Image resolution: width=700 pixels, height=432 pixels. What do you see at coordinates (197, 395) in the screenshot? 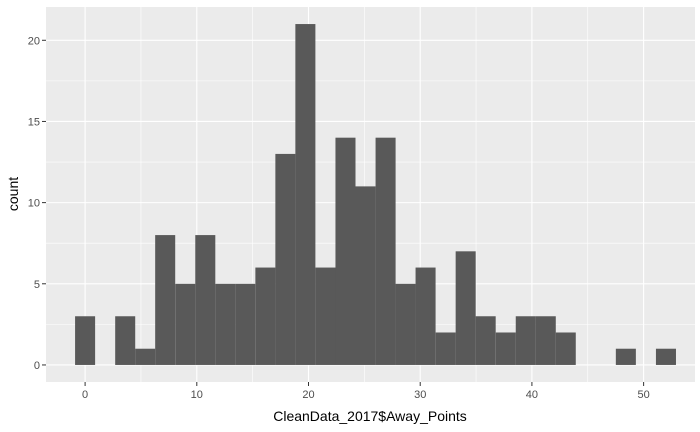
I see `x-tick-label: 10` at bounding box center [197, 395].